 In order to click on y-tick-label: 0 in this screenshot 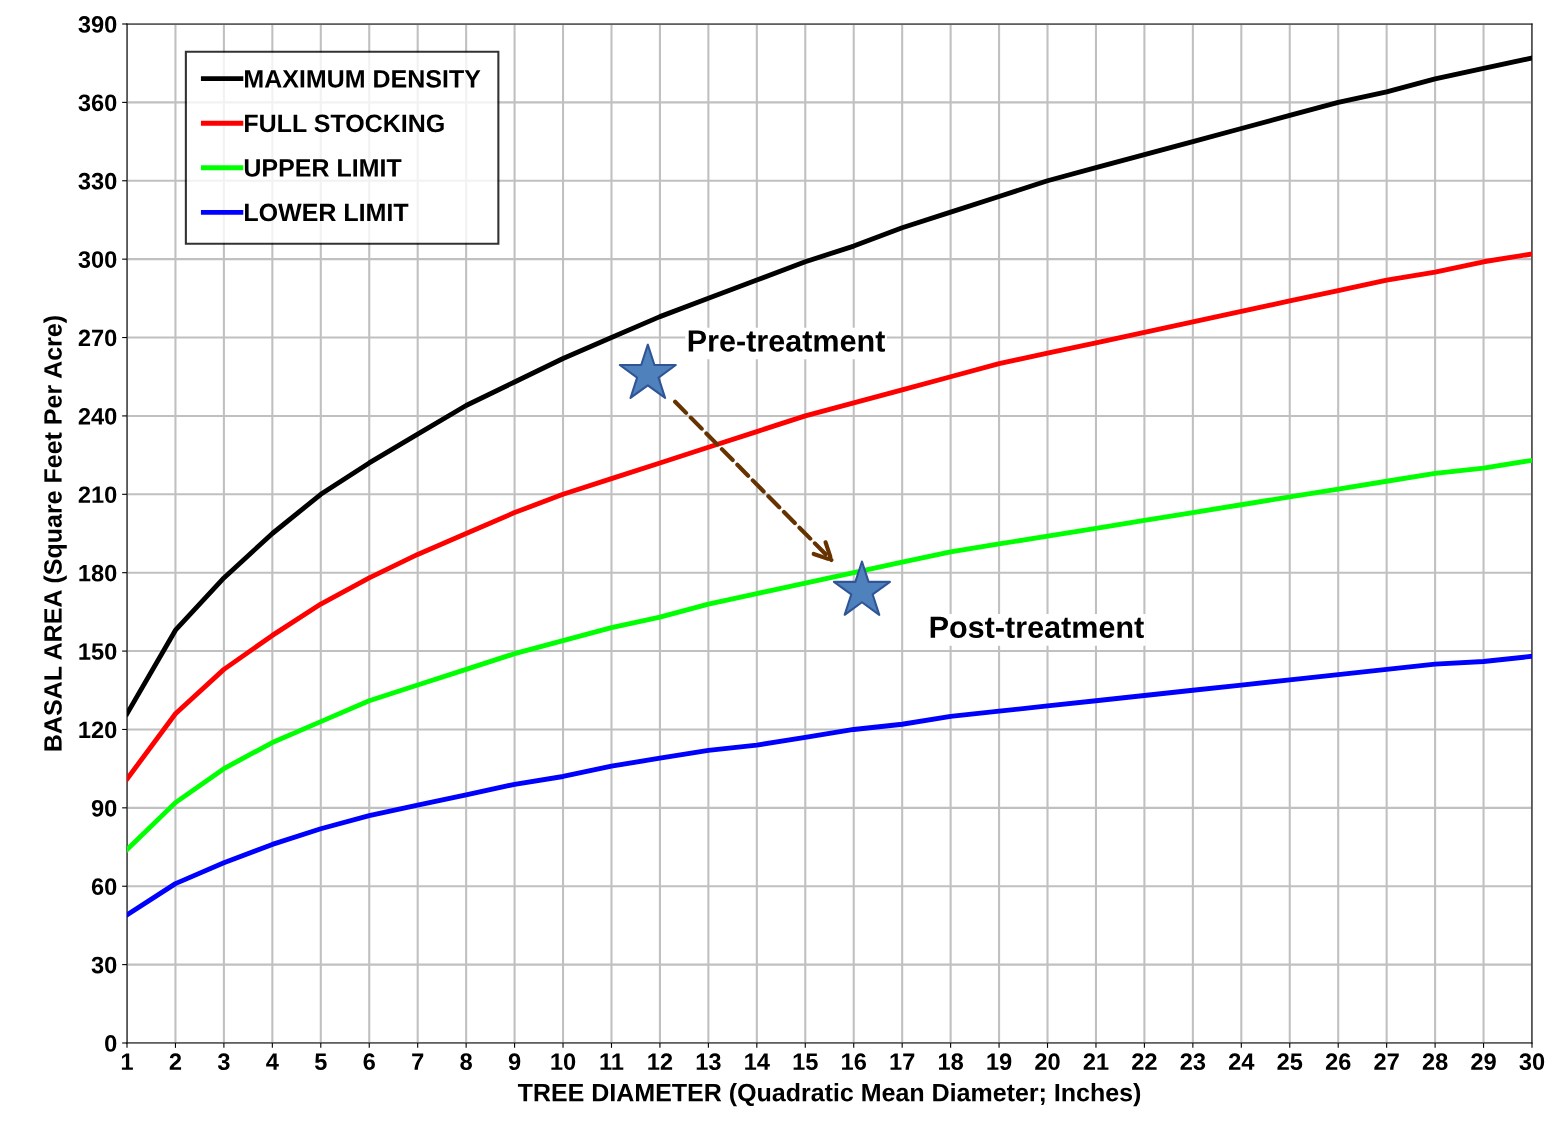, I will do `click(111, 1043)`.